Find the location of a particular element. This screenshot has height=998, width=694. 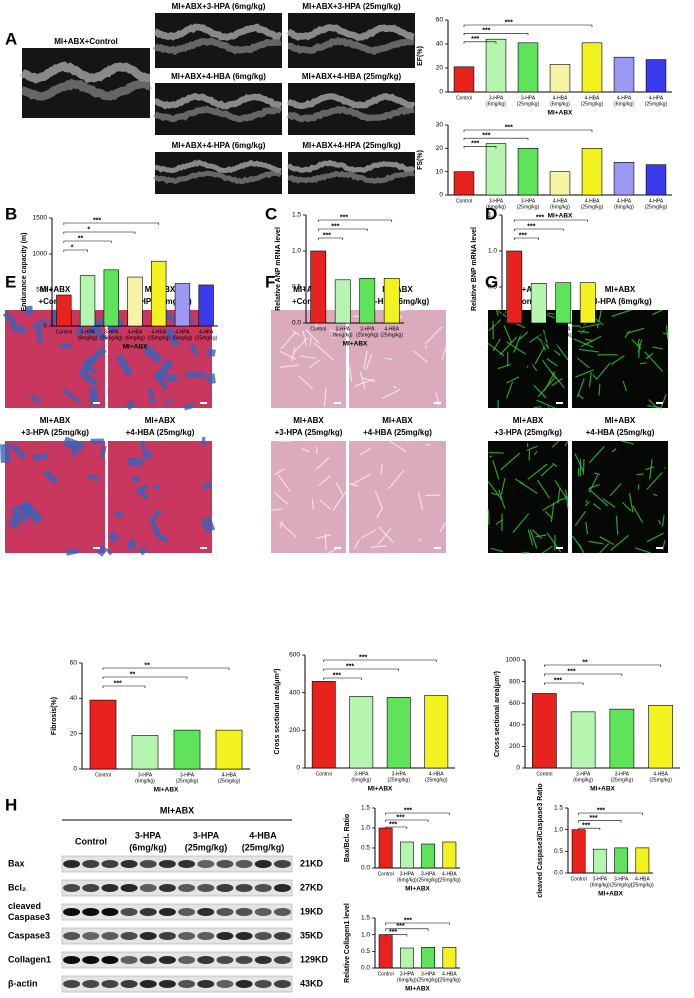

y-tick-label: 400 is located at coordinates (514, 725).